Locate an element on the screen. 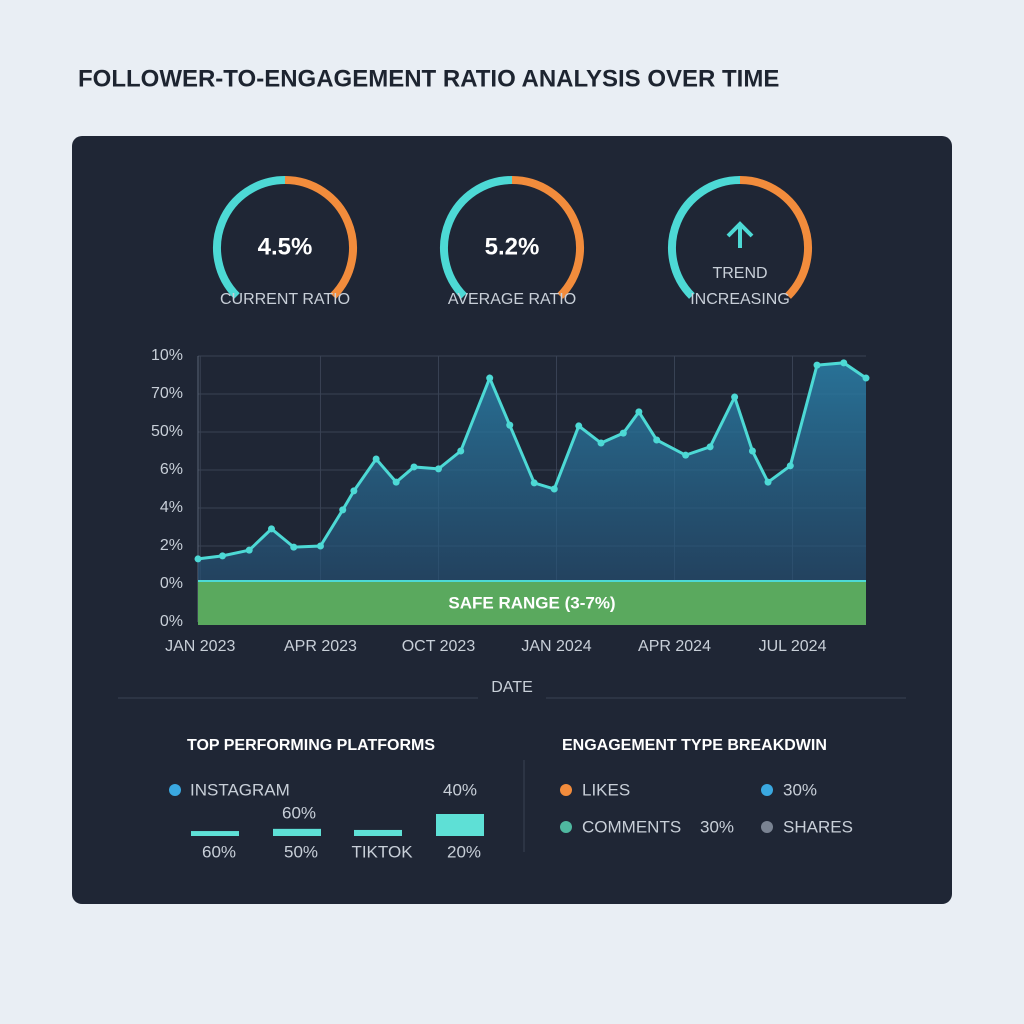 This screenshot has width=1024, height=1024. x-tick-label: 60% is located at coordinates (219, 851).